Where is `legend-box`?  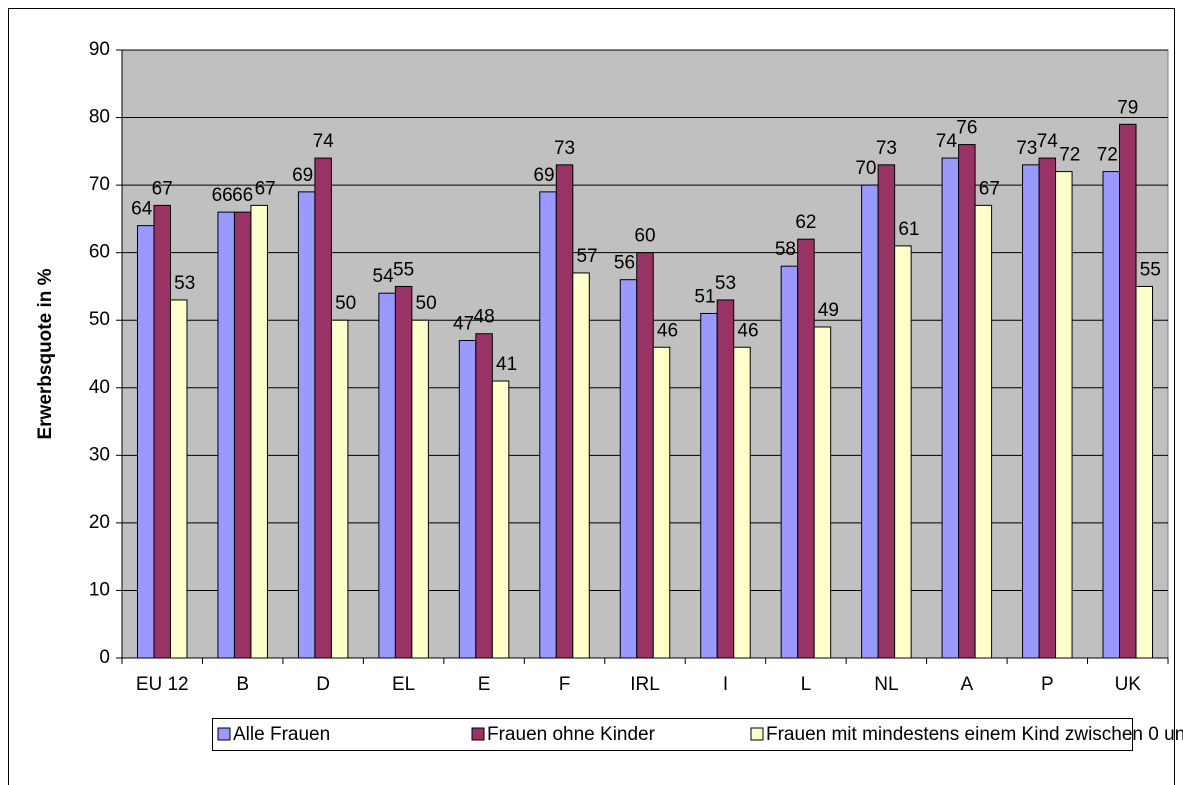
legend-box is located at coordinates (672, 734).